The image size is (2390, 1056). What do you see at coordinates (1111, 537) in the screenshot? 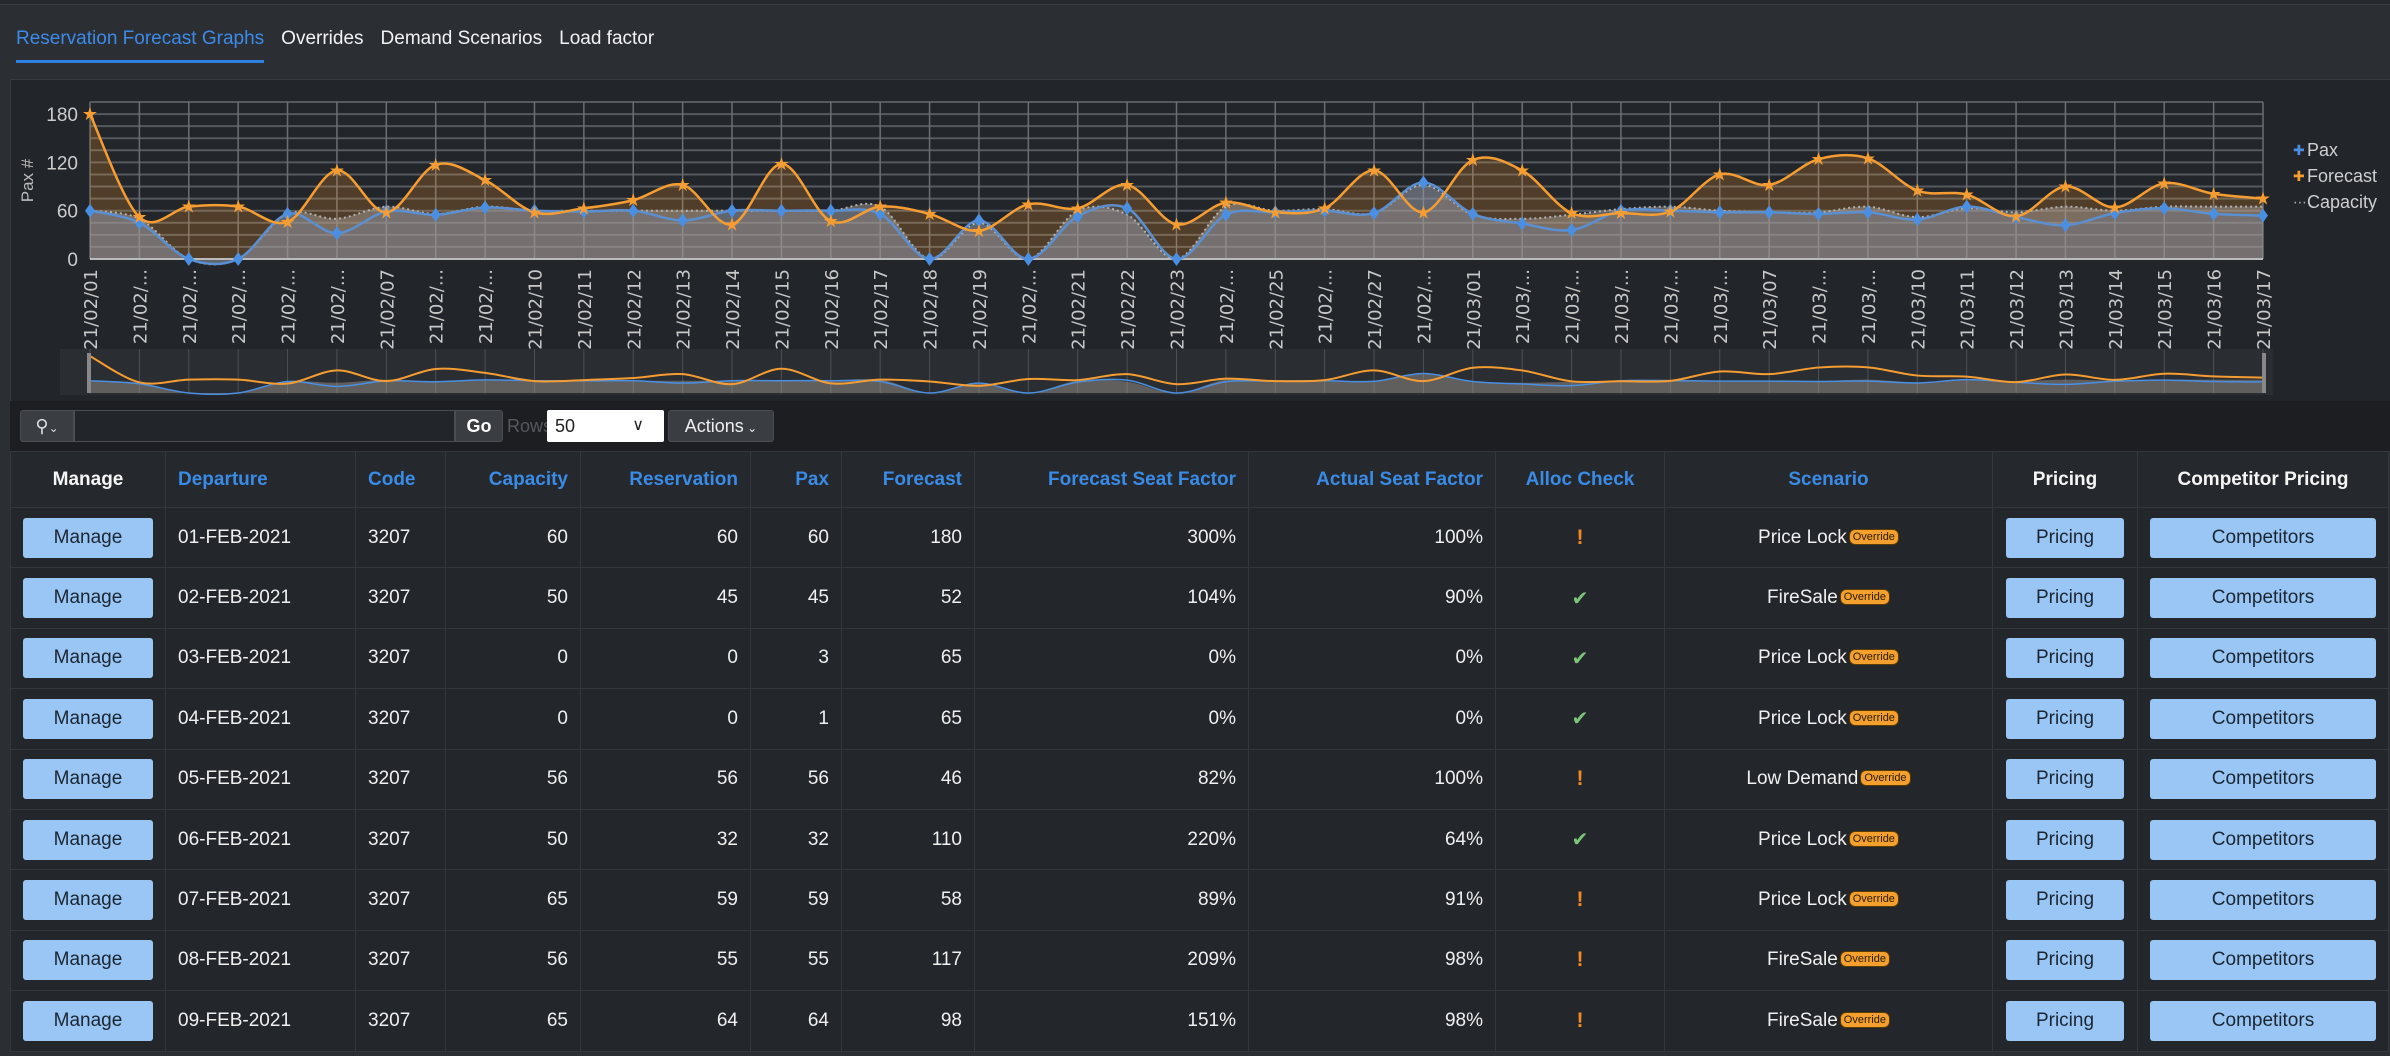
I see `forecast-seat-factor-cell: 300%` at bounding box center [1111, 537].